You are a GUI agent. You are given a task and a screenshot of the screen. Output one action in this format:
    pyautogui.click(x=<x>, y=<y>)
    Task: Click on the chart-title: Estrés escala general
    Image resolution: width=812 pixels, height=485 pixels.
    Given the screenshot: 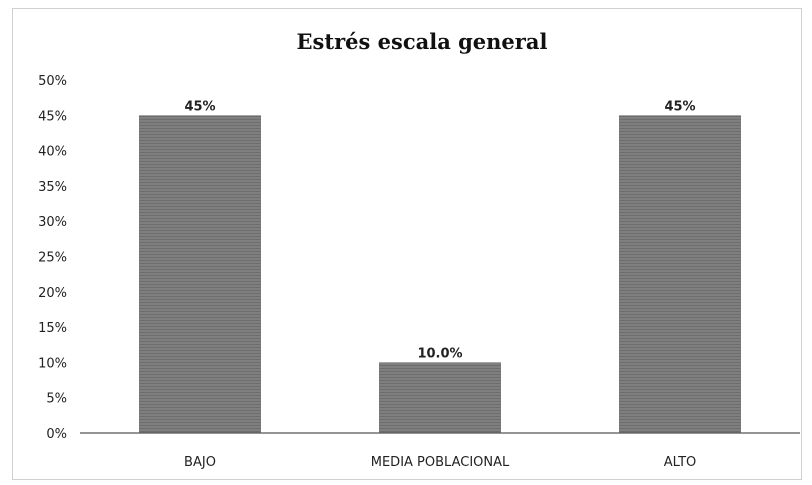 What is the action you would take?
    pyautogui.click(x=422, y=41)
    